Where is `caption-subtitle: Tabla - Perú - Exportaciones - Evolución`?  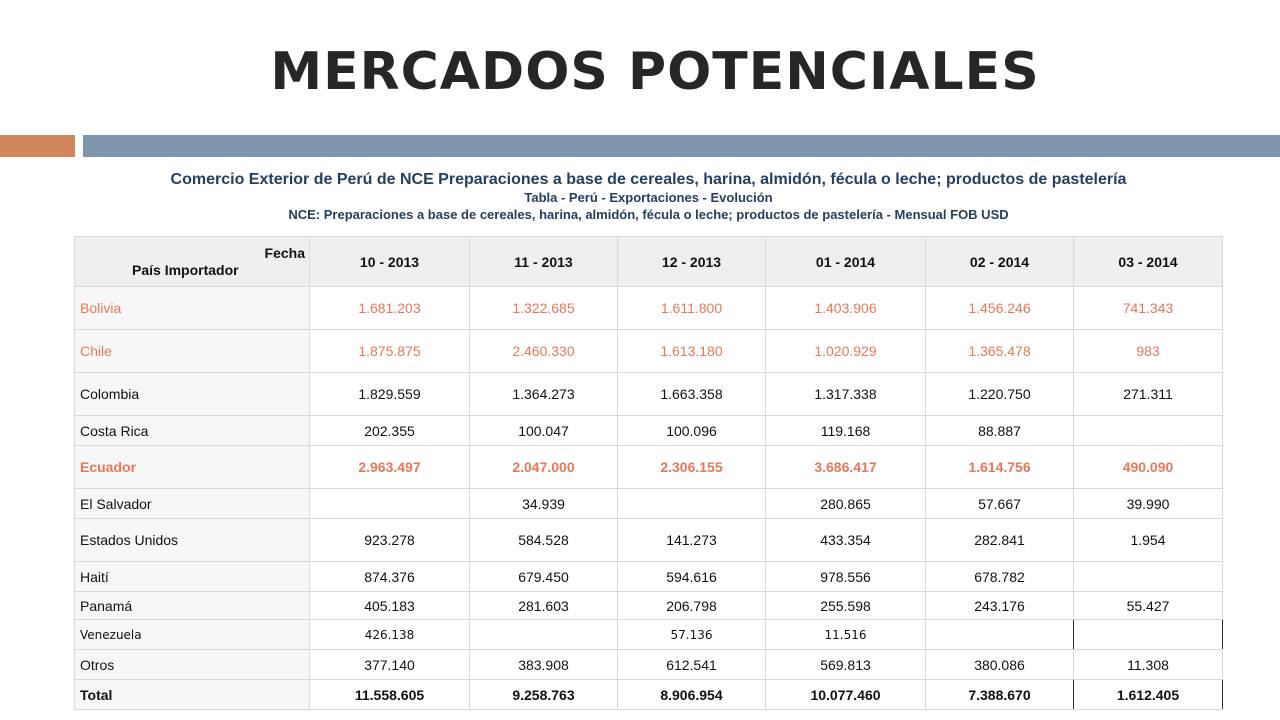 caption-subtitle: Tabla - Perú - Exportaciones - Evolución is located at coordinates (648, 197).